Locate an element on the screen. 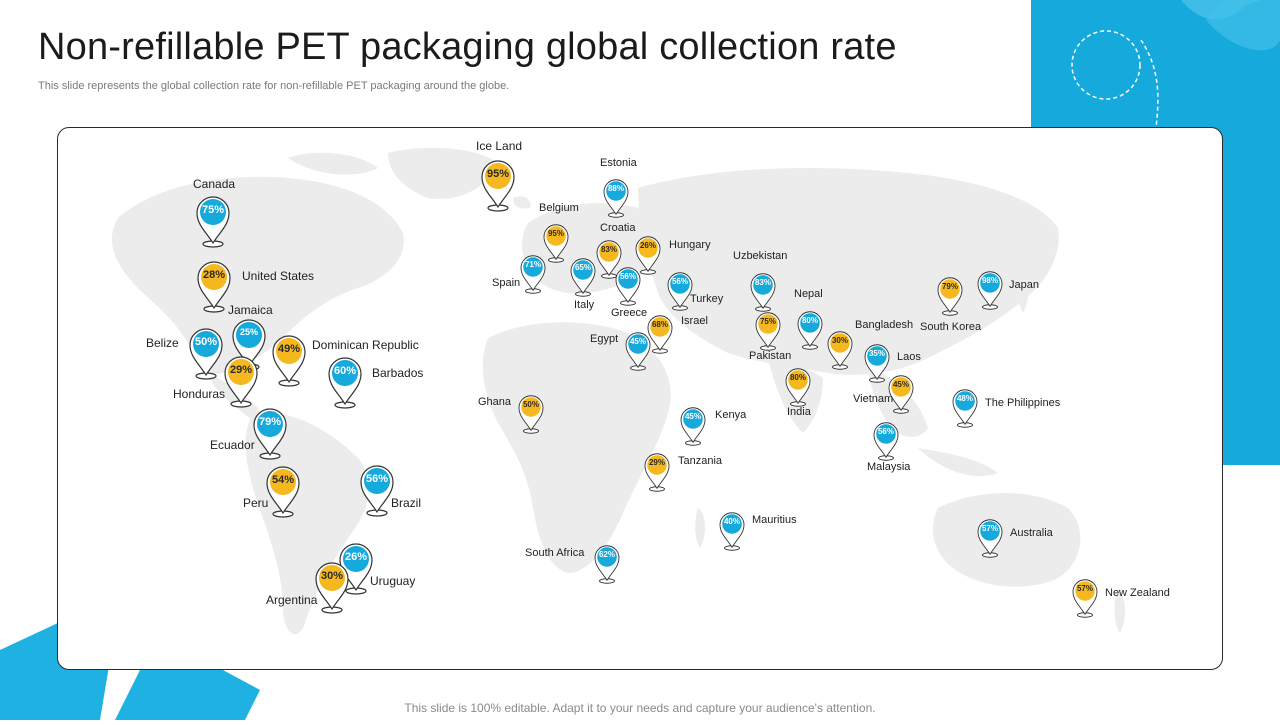  pin-value: 60% is located at coordinates (345, 371).